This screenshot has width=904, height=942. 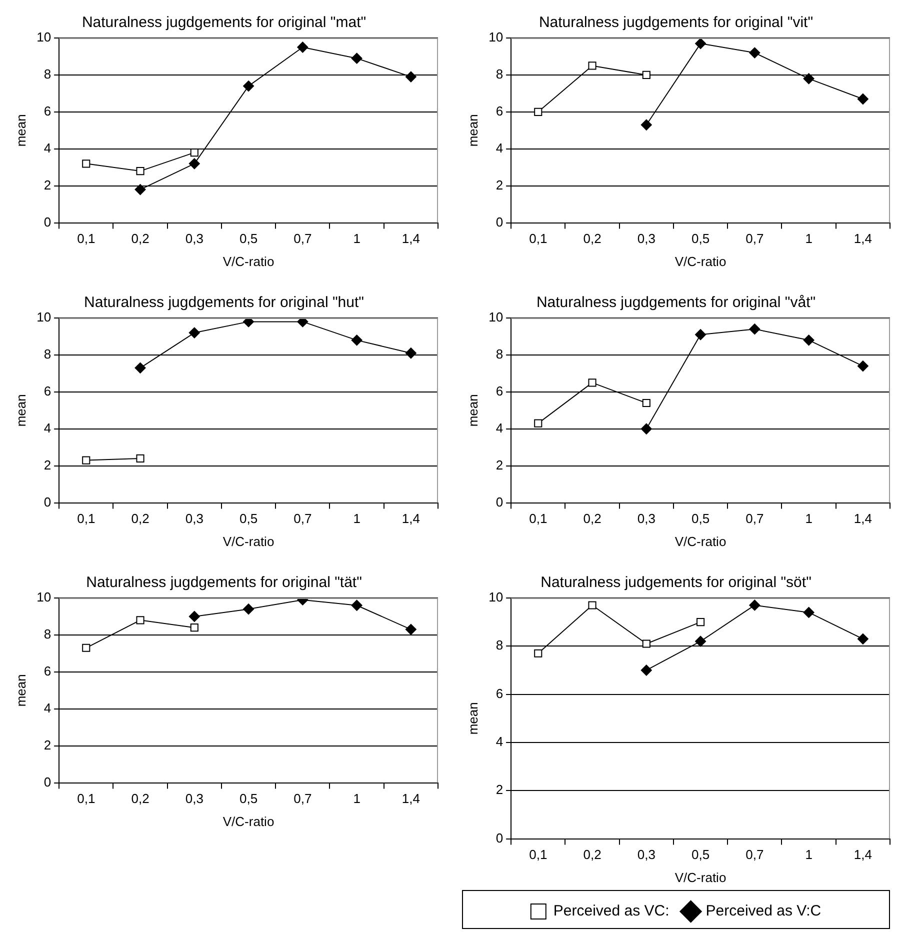 What do you see at coordinates (224, 583) in the screenshot?
I see `chart-title: Naturalness jugdgements for original "tät"` at bounding box center [224, 583].